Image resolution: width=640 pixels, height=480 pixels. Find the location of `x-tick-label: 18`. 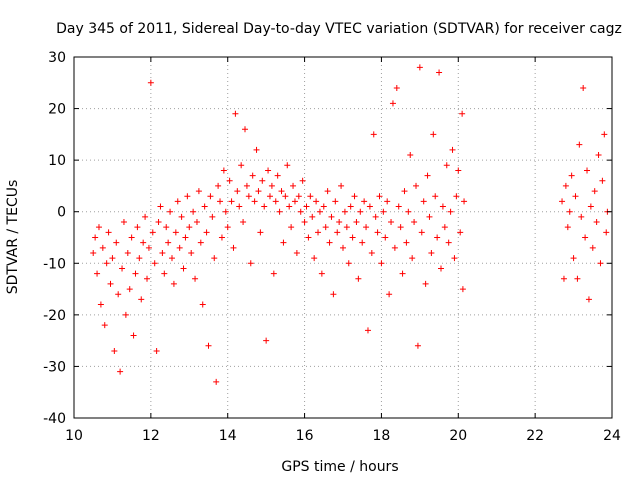

x-tick-label: 18 is located at coordinates (382, 436).